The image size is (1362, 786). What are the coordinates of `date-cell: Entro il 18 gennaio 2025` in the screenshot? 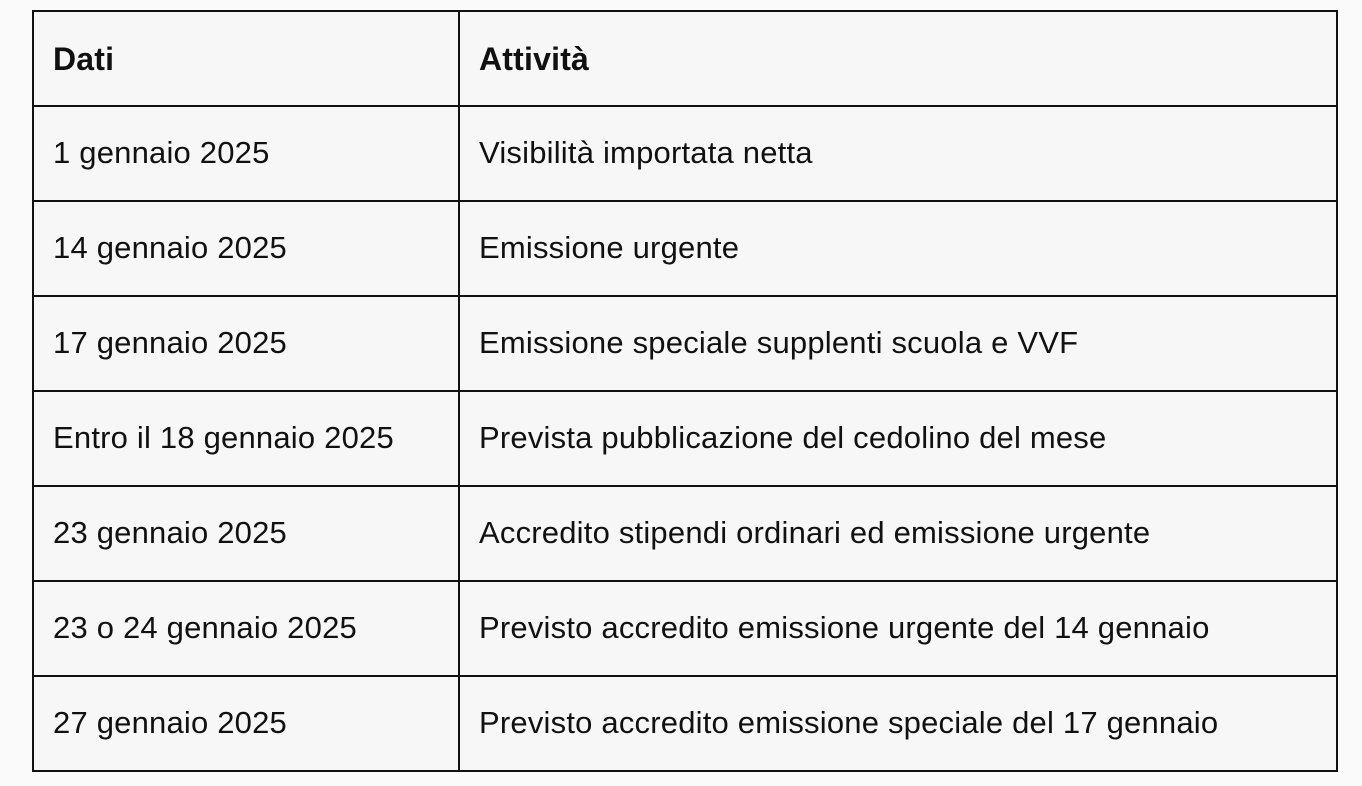 It's located at (246, 438).